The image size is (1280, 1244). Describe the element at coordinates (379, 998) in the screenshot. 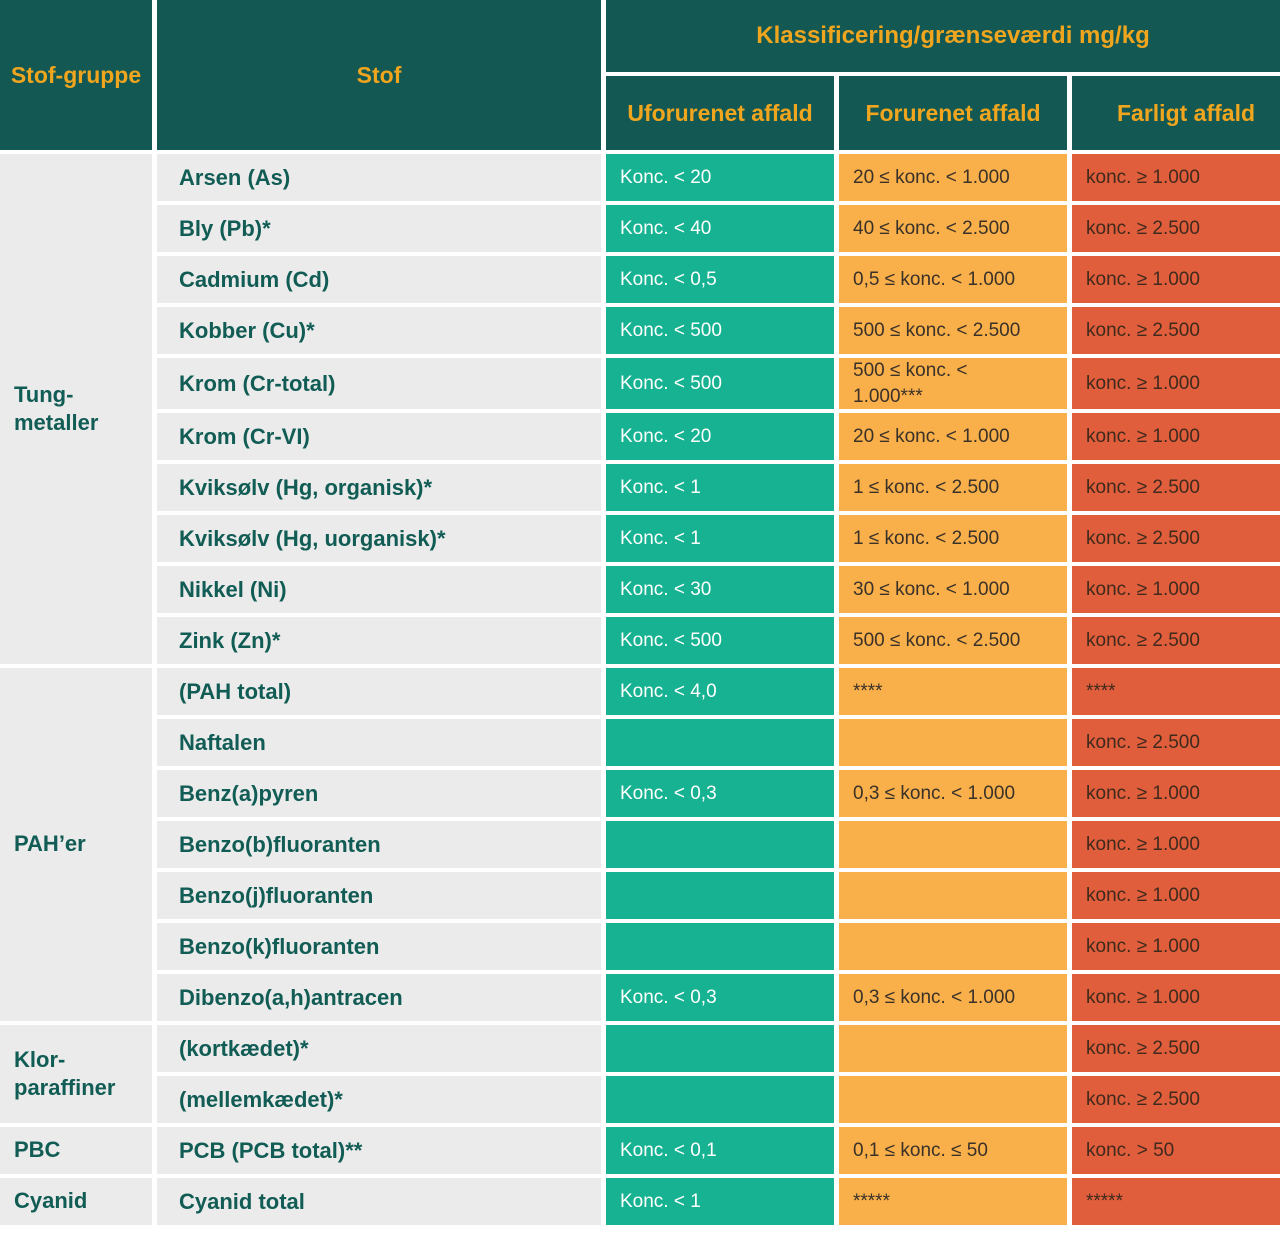

I see `substance-label: Dibenzo(a,h)antracen` at that location.